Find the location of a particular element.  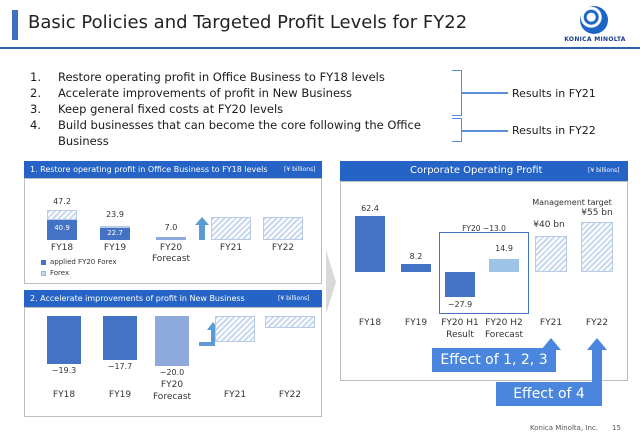

new-fy22-label: FY22 is located at coordinates (290, 395).